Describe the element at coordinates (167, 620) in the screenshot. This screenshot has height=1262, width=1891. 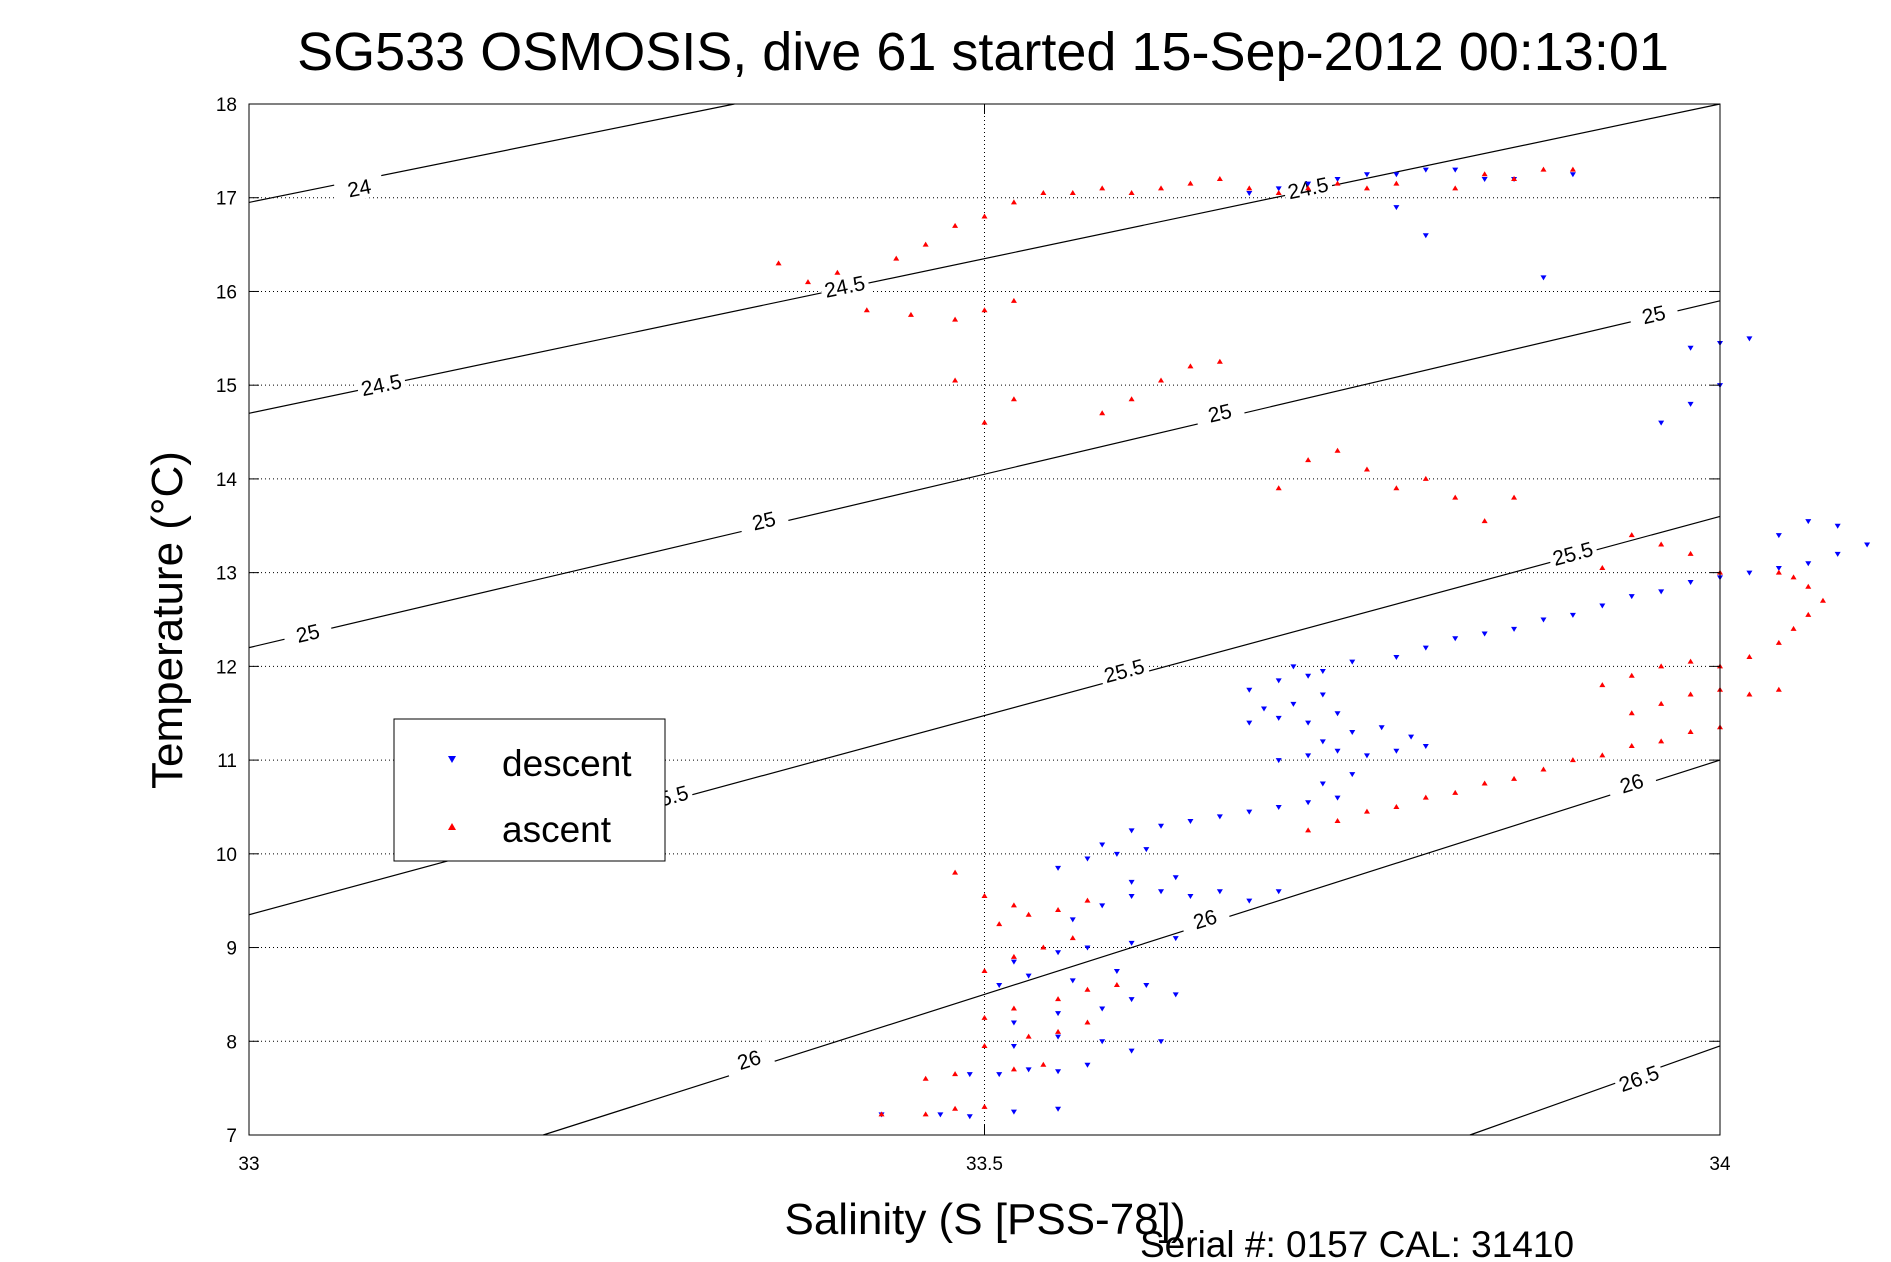
I see `y-axis-label: Temperature (°C)` at that location.